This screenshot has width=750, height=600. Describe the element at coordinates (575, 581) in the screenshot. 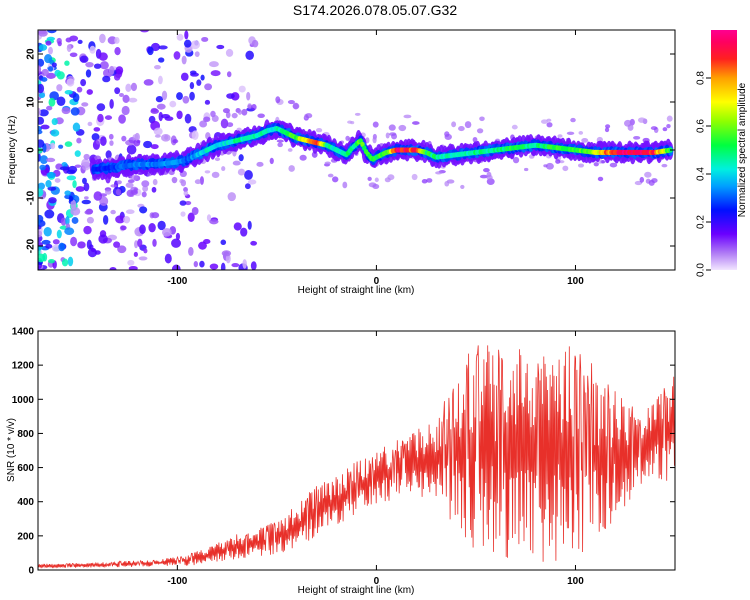

I see `snr-xtick-label: 100` at that location.